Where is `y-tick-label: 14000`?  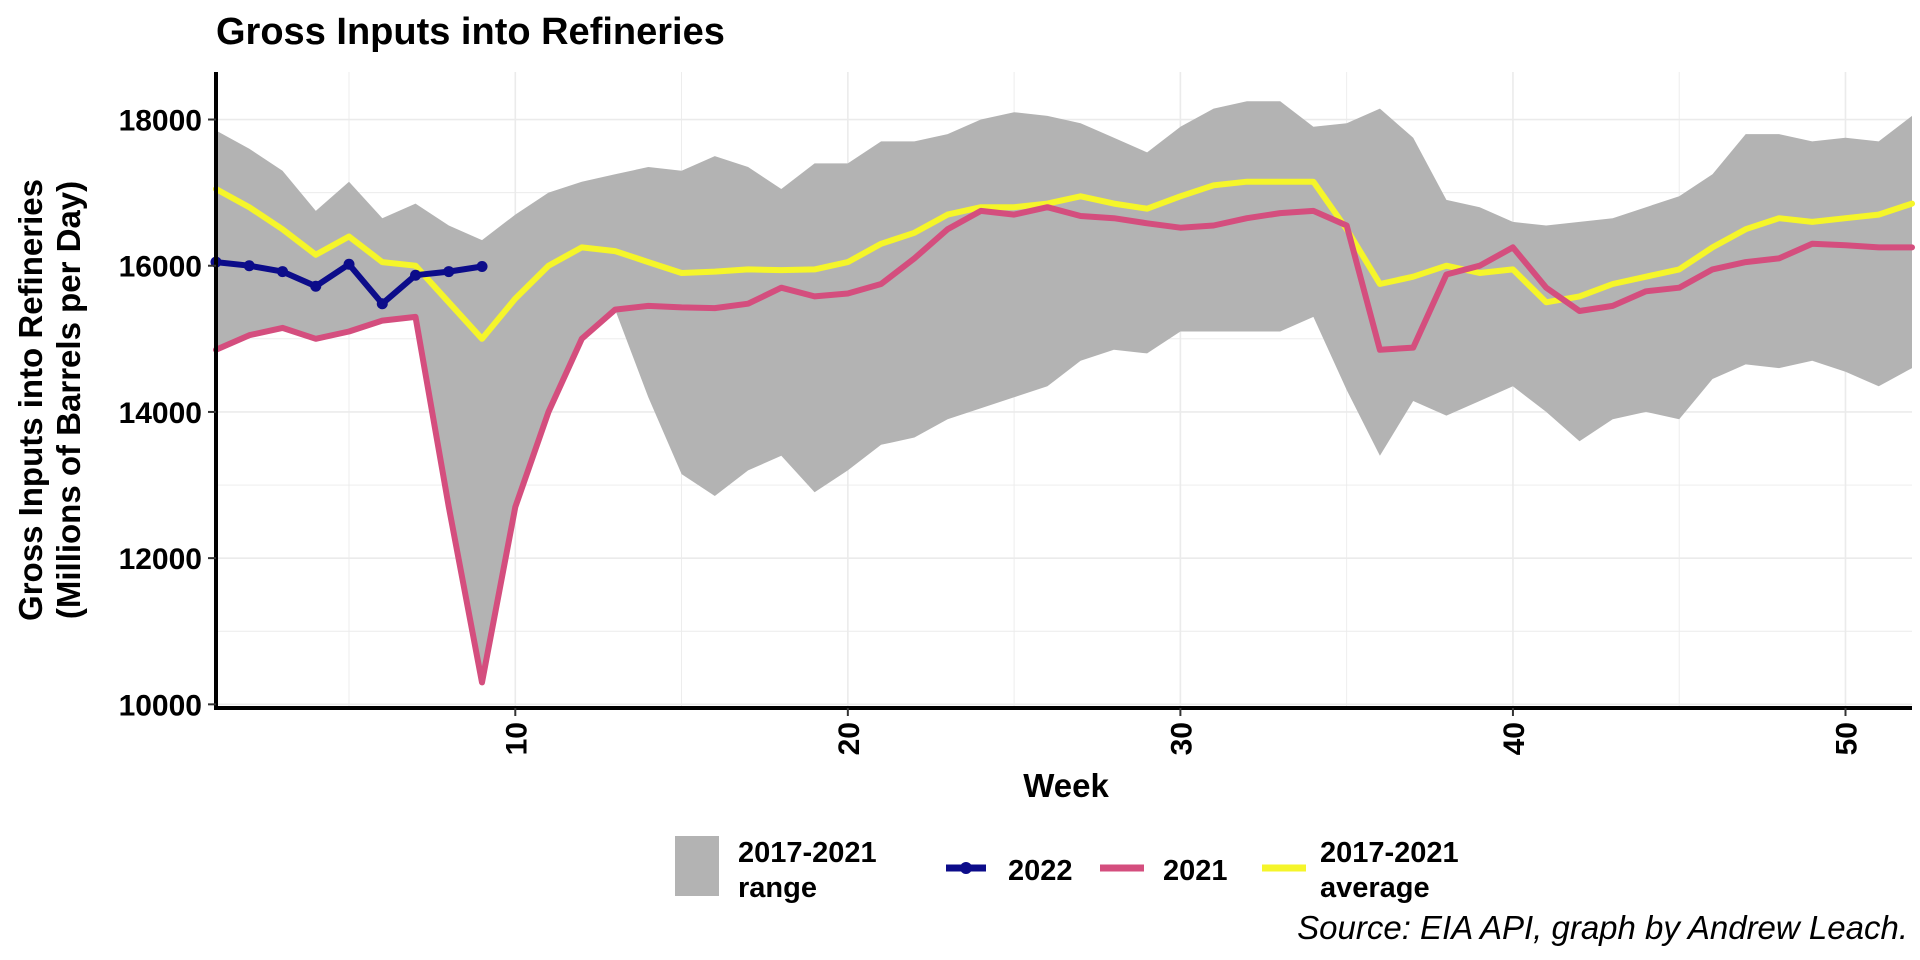 y-tick-label: 14000 is located at coordinates (160, 413).